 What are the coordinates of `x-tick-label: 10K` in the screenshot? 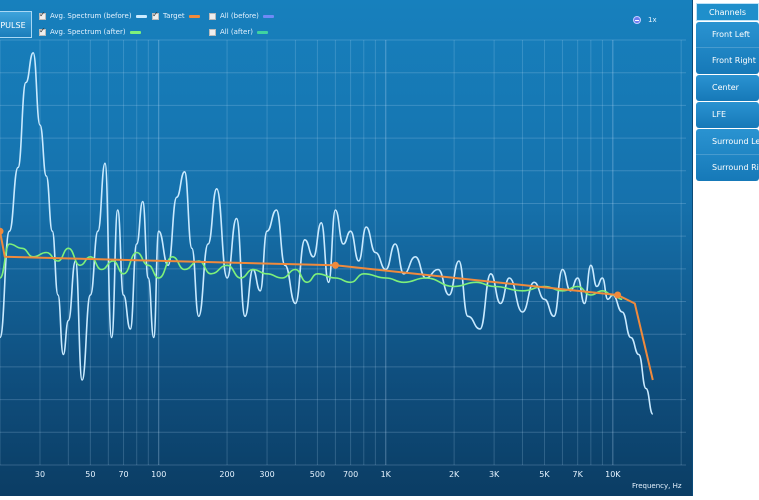 It's located at (613, 474).